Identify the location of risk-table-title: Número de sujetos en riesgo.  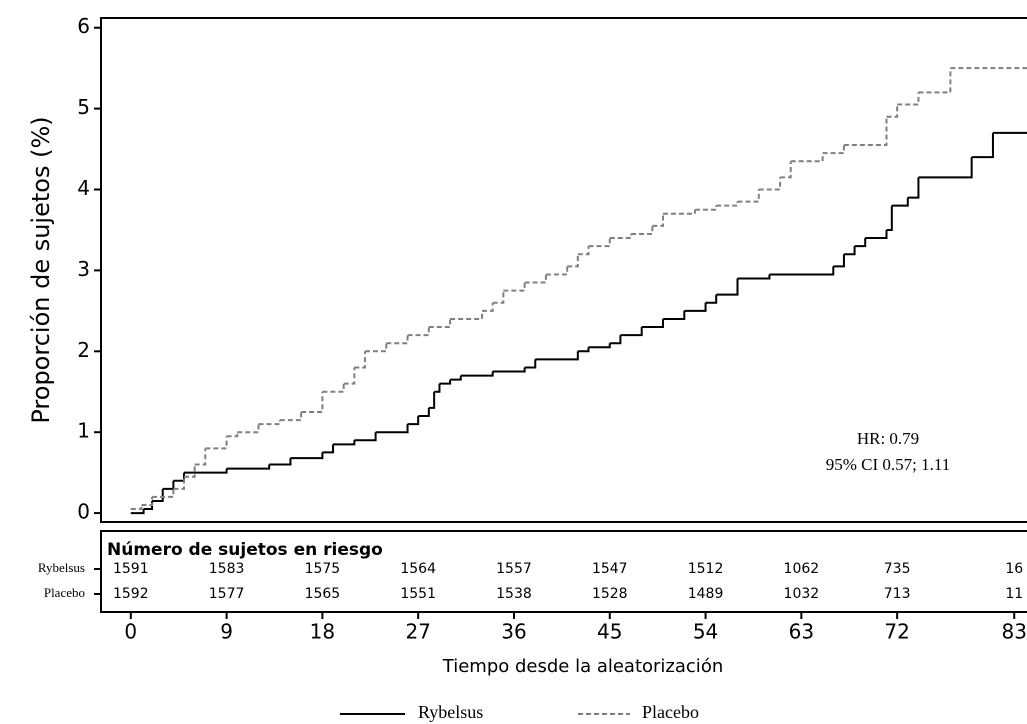
(245, 550).